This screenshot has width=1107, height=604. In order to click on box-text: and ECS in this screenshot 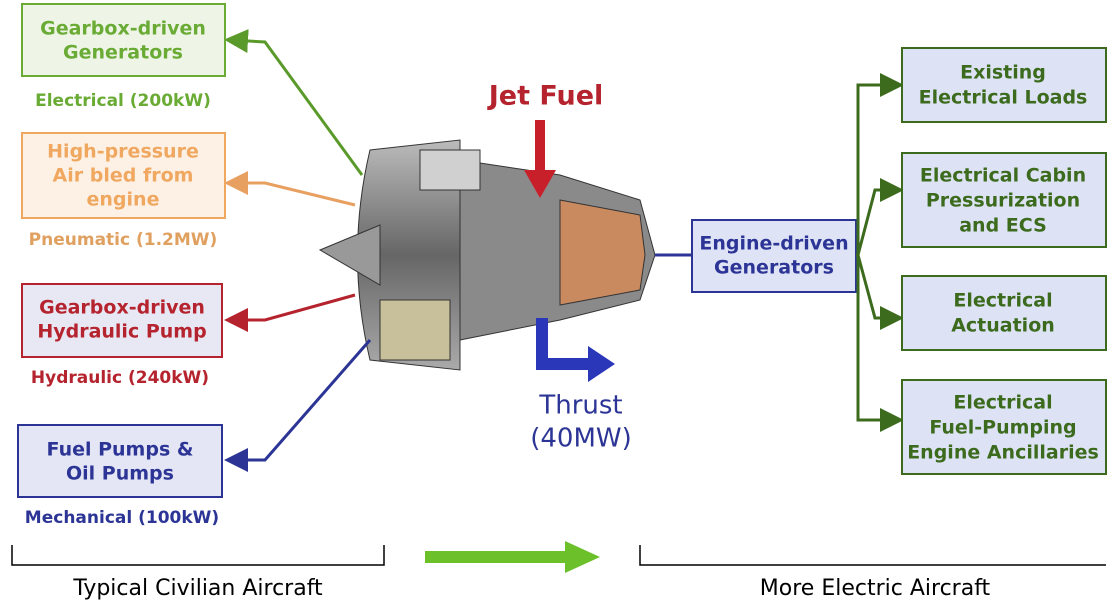, I will do `click(1003, 226)`.